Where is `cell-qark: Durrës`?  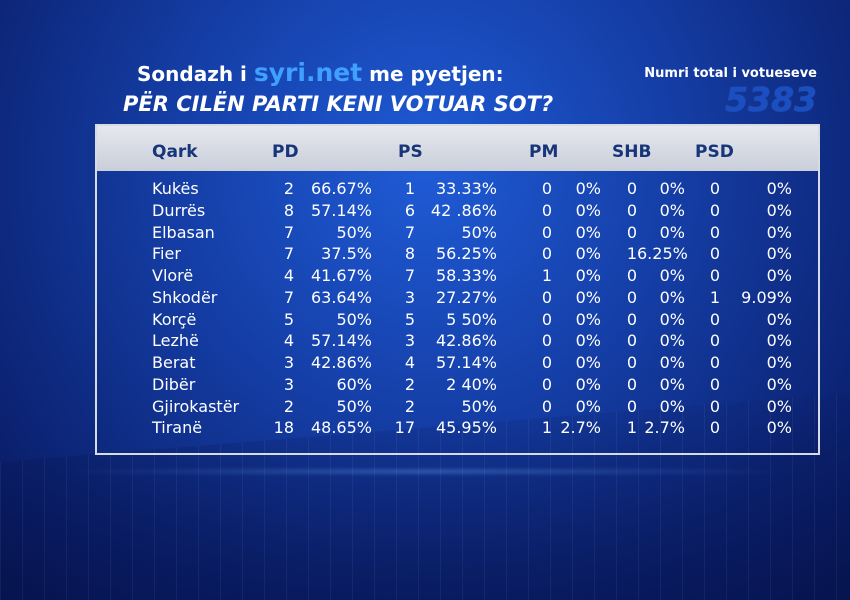 cell-qark: Durrës is located at coordinates (179, 210).